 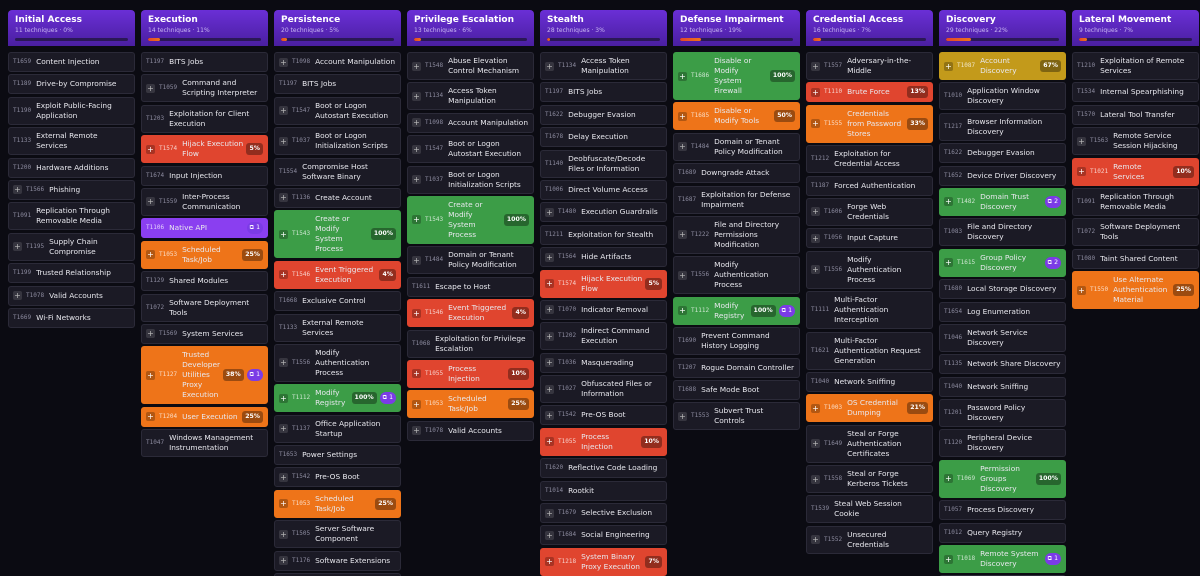 I want to click on technique-cell: T1129 Shared Modules, so click(x=204, y=281).